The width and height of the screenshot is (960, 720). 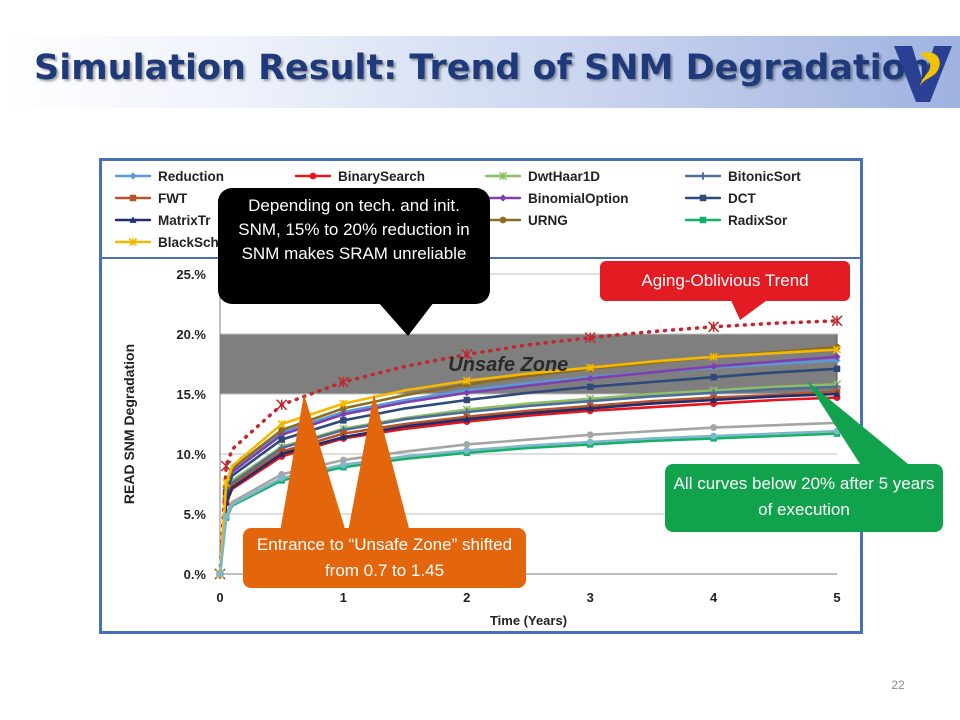 What do you see at coordinates (381, 176) in the screenshot?
I see `legend-label: BinarySearch` at bounding box center [381, 176].